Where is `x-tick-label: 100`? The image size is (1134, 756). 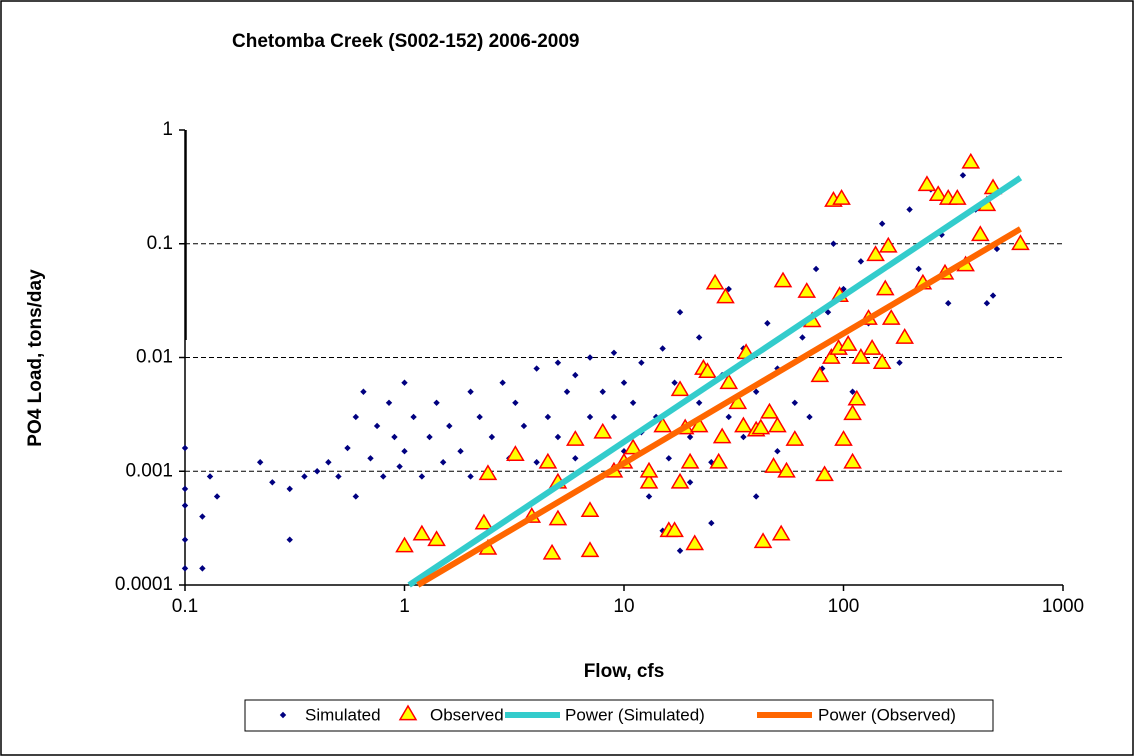
x-tick-label: 100 is located at coordinates (844, 606).